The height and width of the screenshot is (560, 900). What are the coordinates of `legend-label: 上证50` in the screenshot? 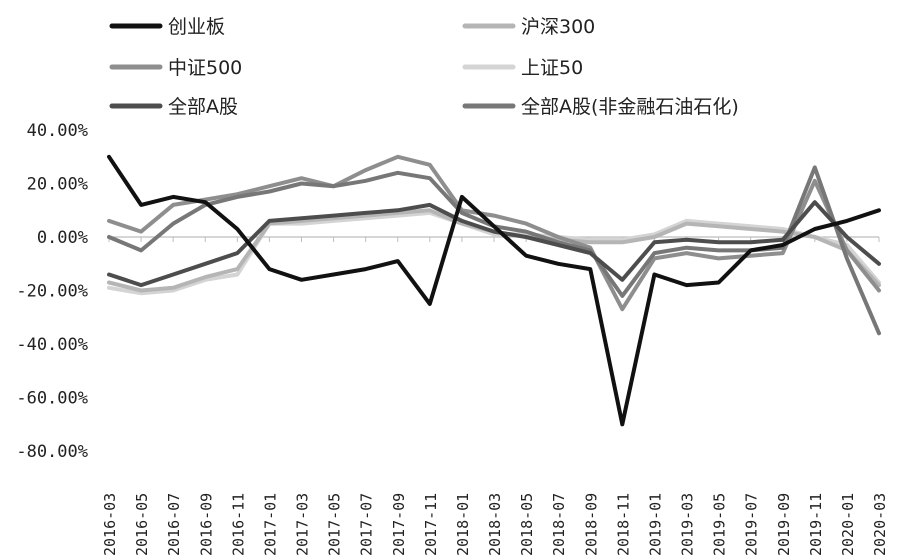 It's located at (552, 68).